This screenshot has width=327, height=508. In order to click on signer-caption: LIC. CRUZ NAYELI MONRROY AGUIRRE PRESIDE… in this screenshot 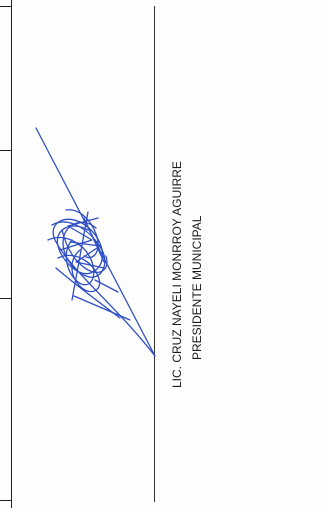, I will do `click(190, 254)`.